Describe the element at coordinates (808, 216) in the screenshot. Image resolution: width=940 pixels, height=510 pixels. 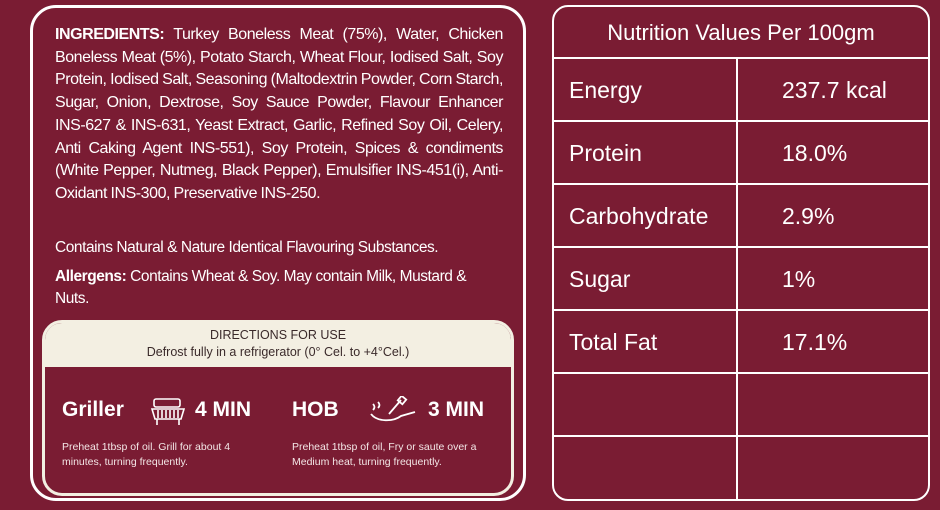
I see `nutrient-value: 2.9%` at that location.